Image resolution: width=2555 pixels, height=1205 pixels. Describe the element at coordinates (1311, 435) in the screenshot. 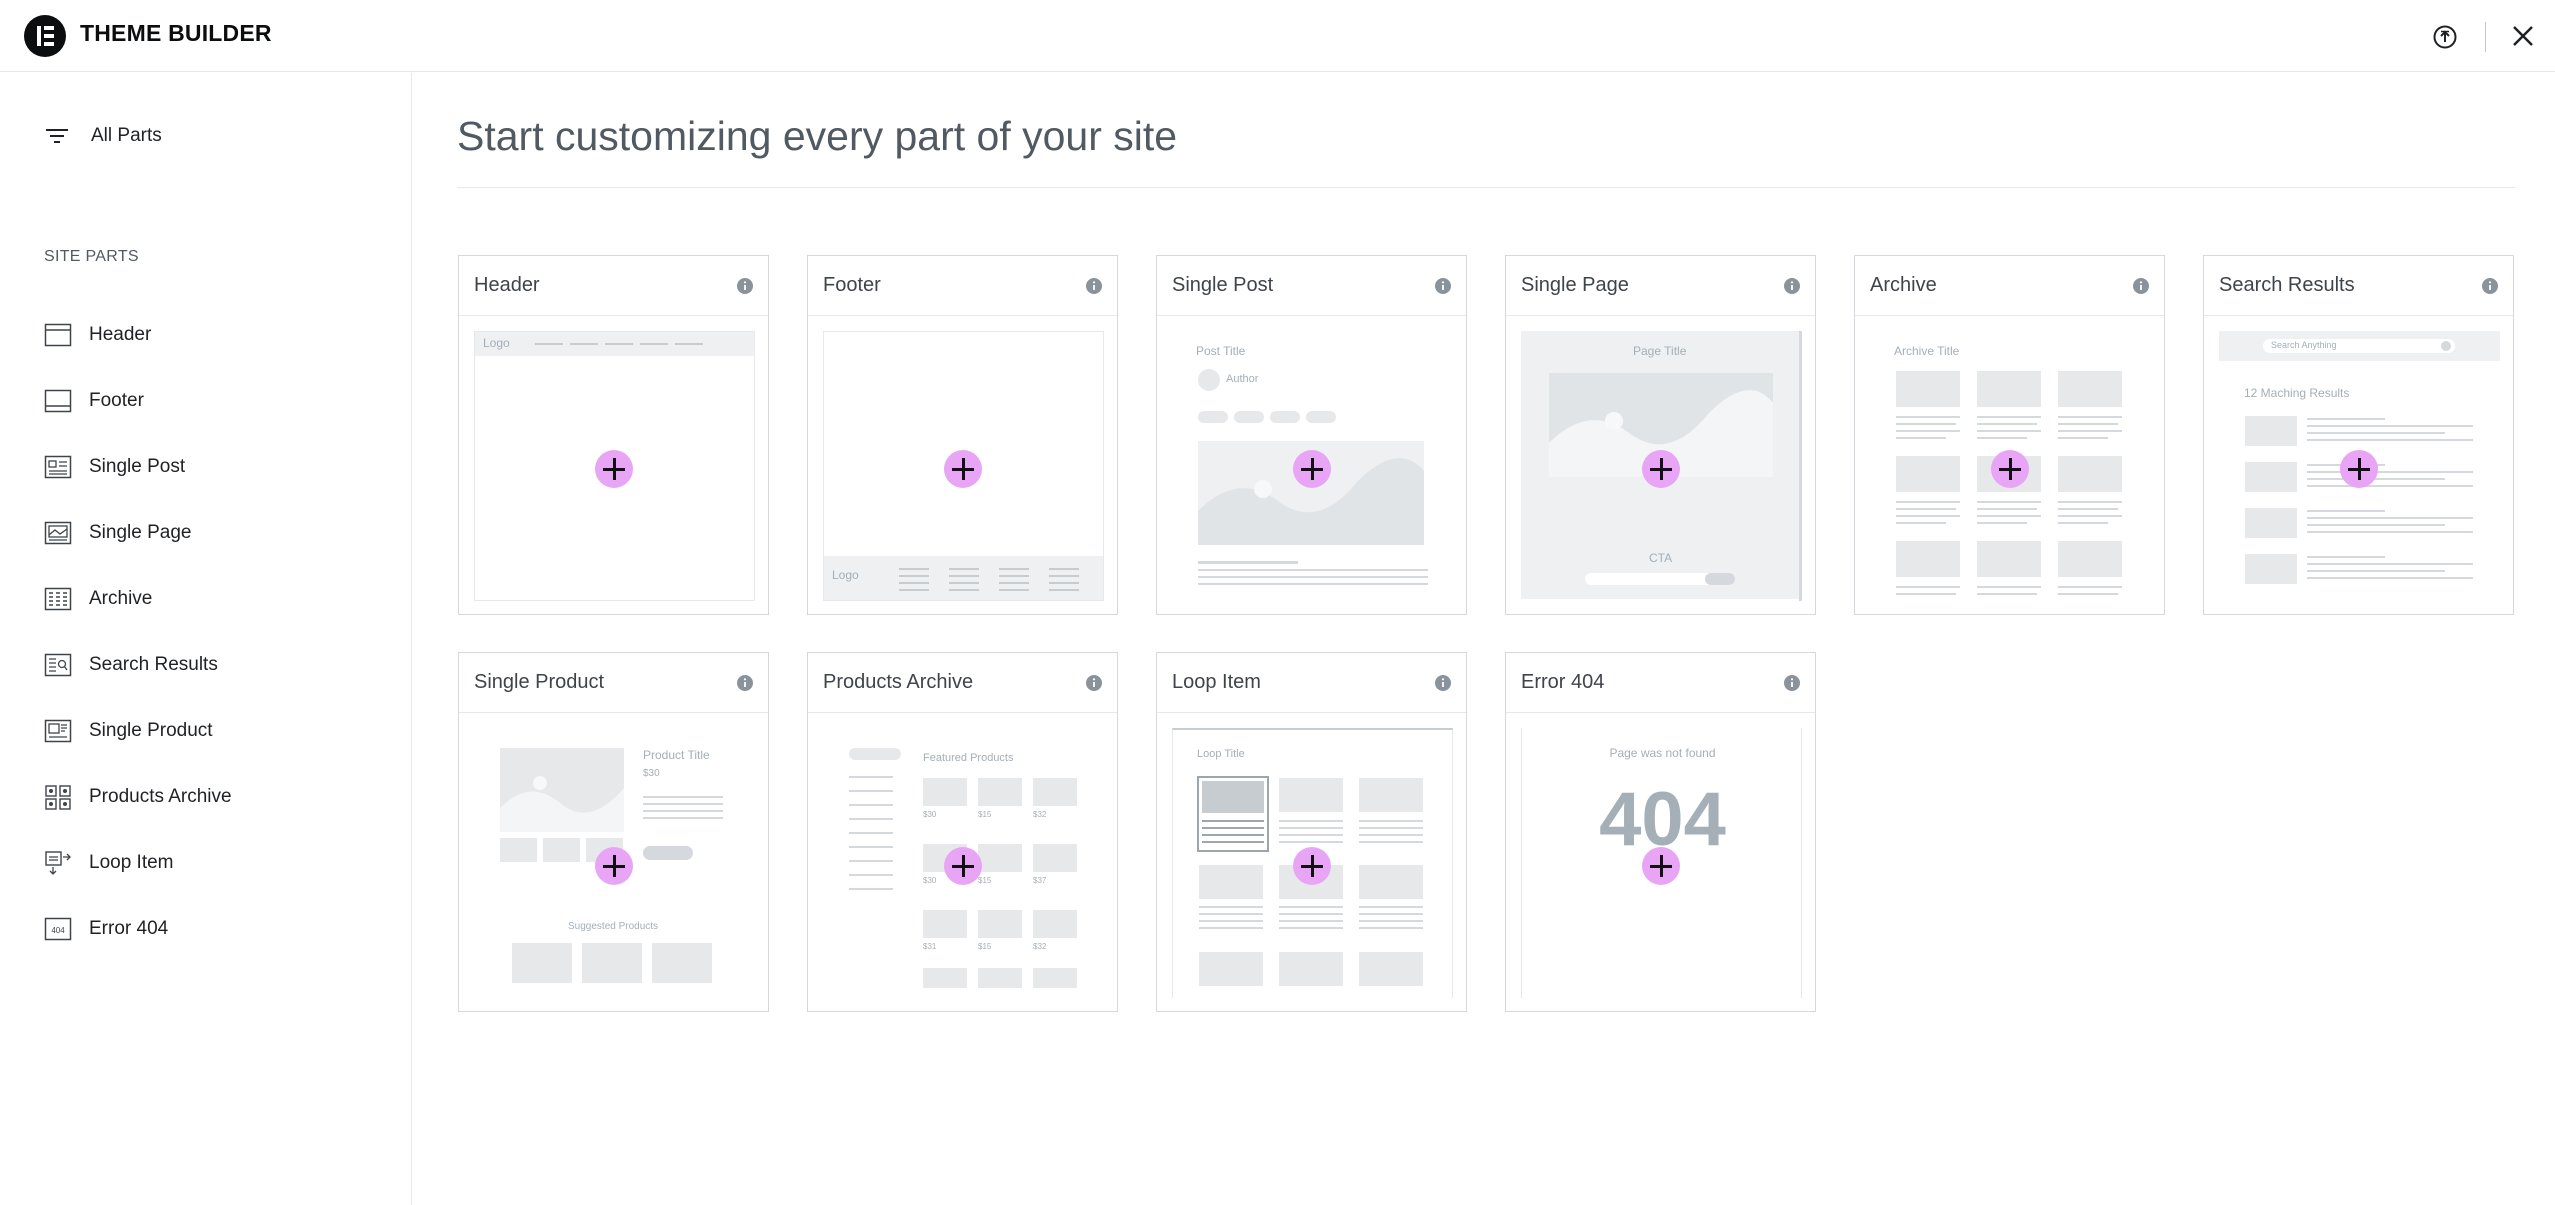

I see `template-card-single-post: Single Post Post Title Author` at that location.